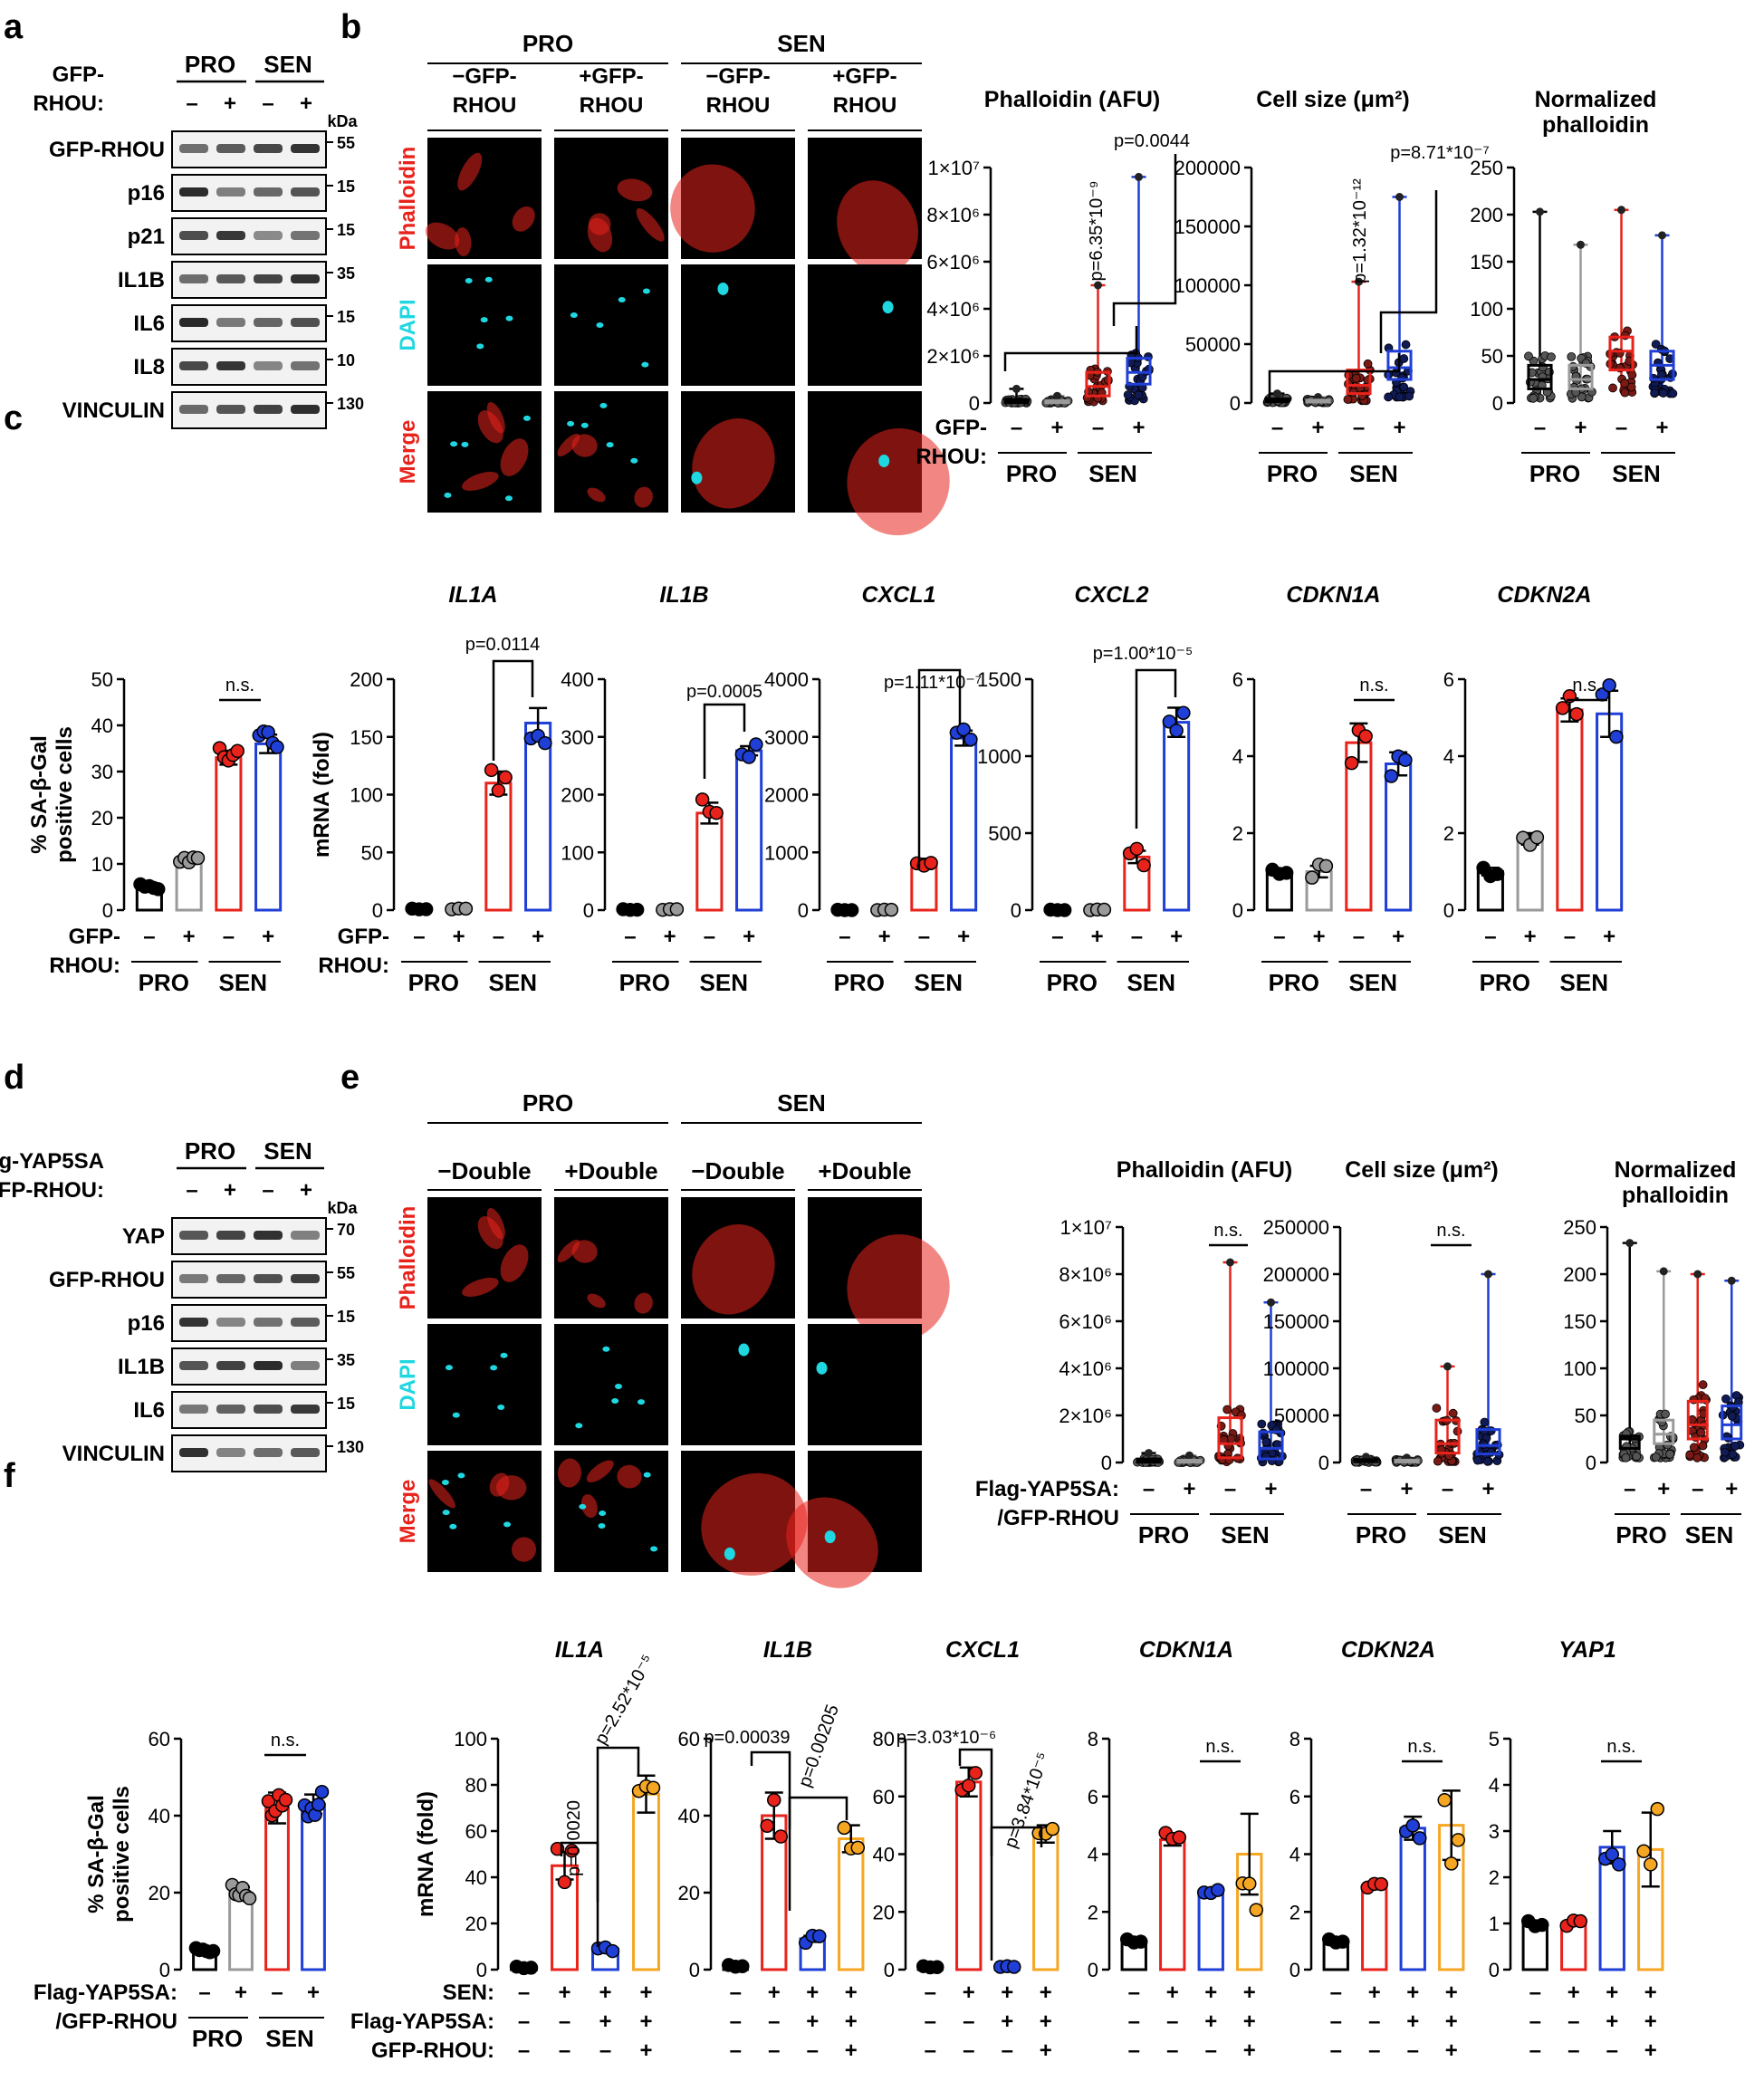 The image size is (1764, 2081). What do you see at coordinates (9, 1476) in the screenshot?
I see `panel-letter-f: f` at bounding box center [9, 1476].